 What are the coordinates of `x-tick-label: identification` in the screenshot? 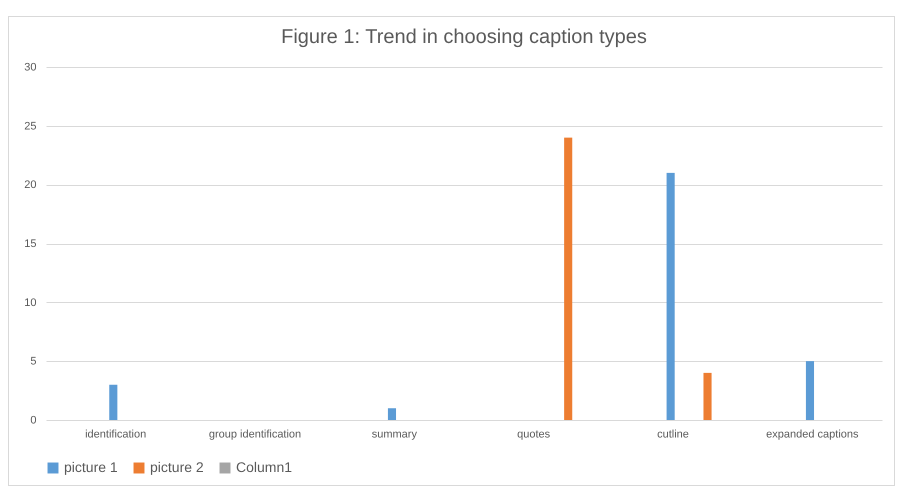 It's located at (115, 434).